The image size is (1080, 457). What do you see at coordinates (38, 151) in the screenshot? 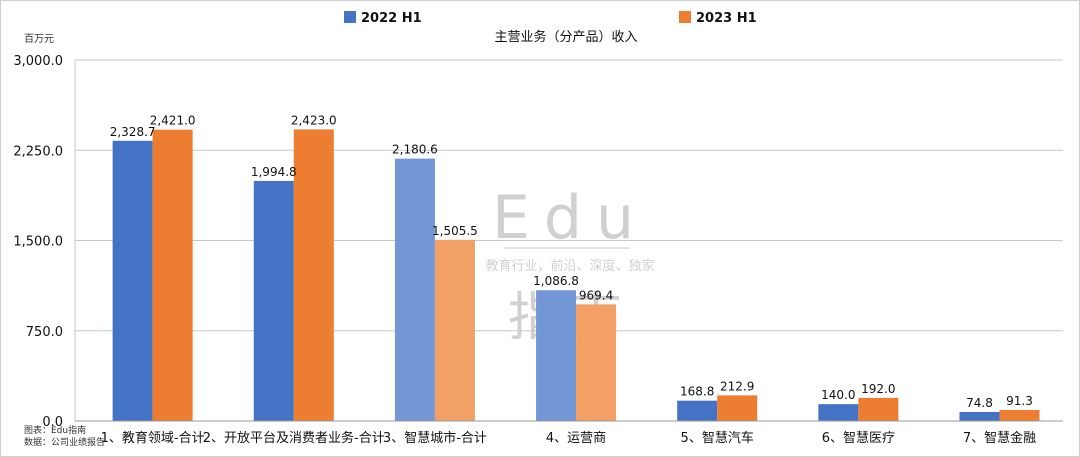
I see `y-tick-label: 2,250.0` at bounding box center [38, 151].